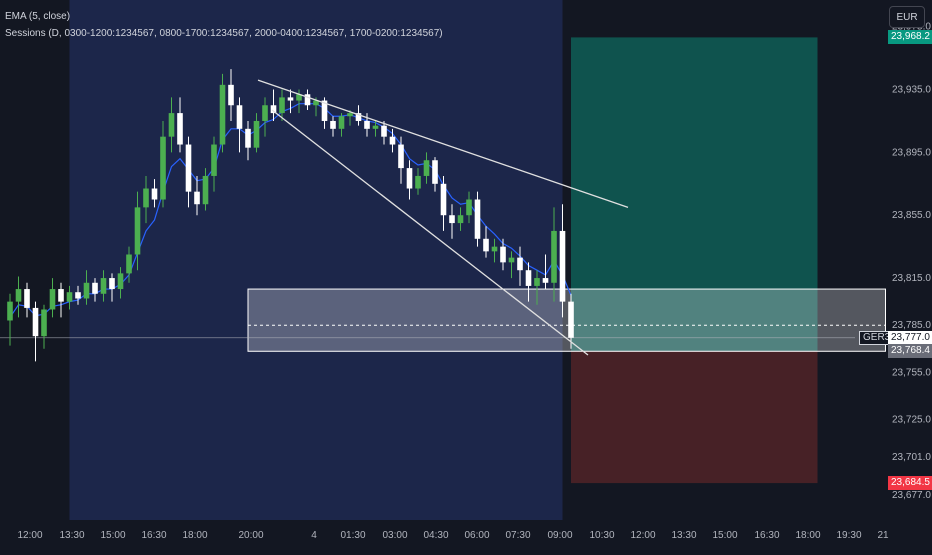 The width and height of the screenshot is (932, 555). What do you see at coordinates (559, 535) in the screenshot?
I see `x-tick-label: 09:00` at bounding box center [559, 535].